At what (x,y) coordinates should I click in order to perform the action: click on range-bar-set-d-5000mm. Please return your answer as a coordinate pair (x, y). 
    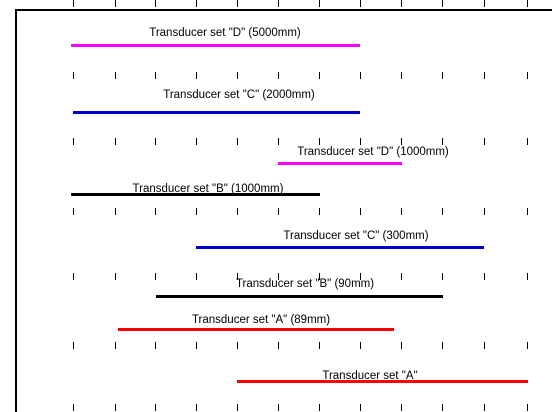
    Looking at the image, I should click on (215, 45).